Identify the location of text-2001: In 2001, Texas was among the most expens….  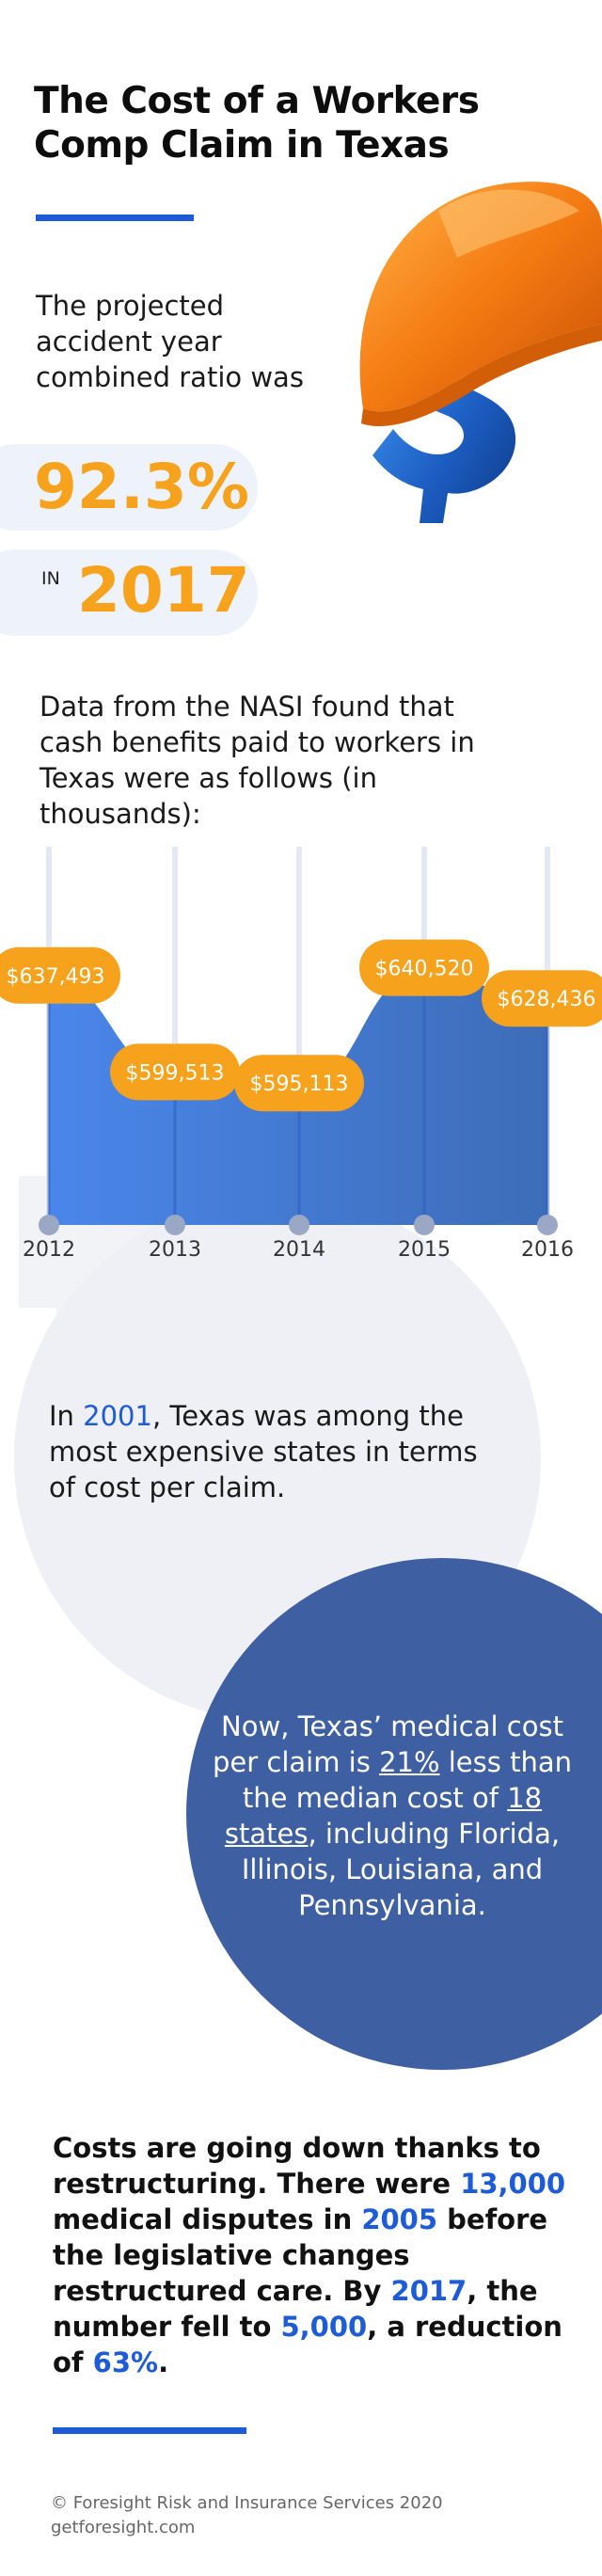
(264, 1451).